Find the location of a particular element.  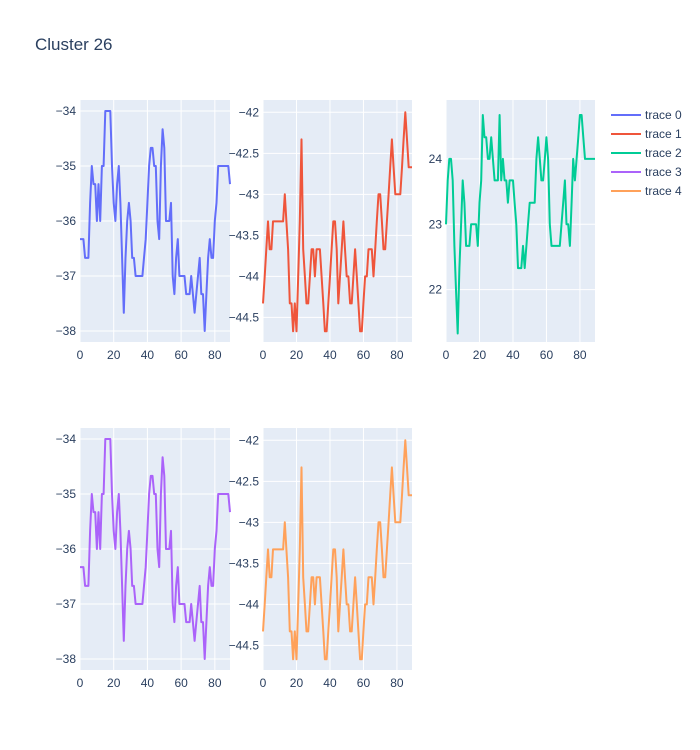

legend-item: trace 3 is located at coordinates (646, 172).